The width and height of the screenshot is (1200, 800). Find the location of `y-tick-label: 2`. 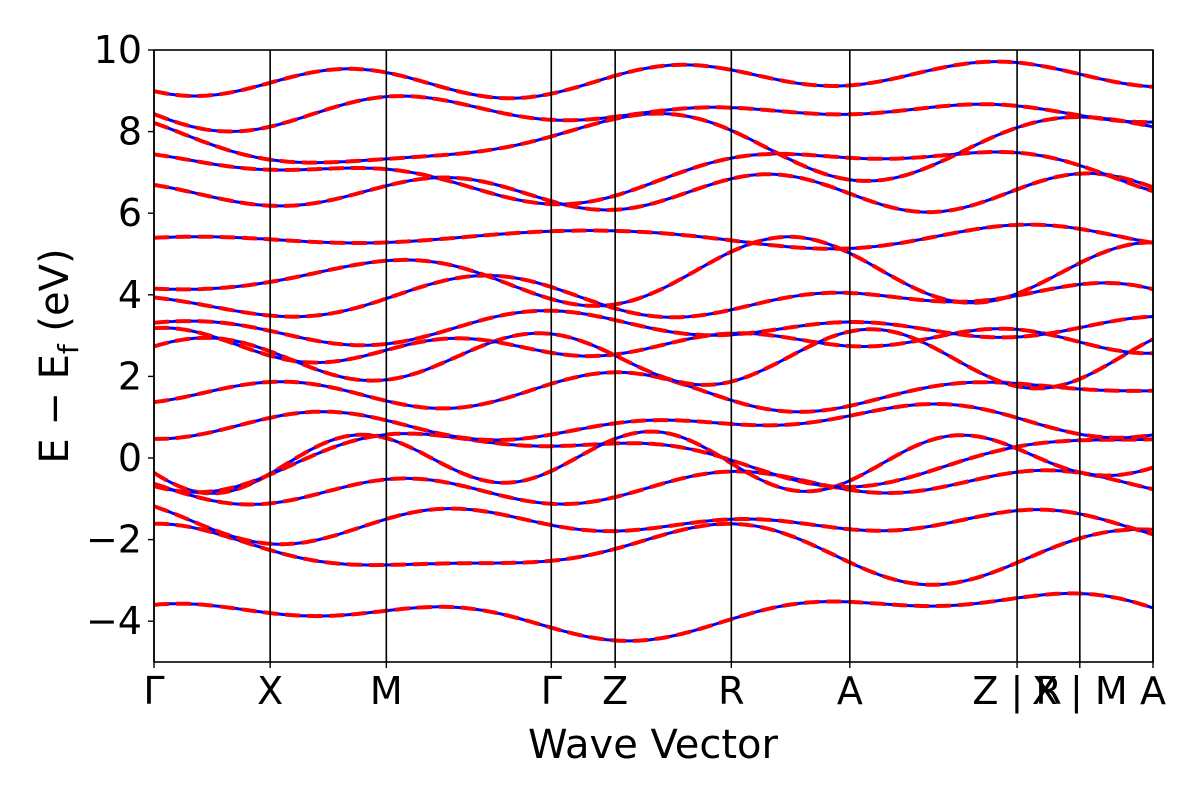

y-tick-label: 2 is located at coordinates (130, 376).